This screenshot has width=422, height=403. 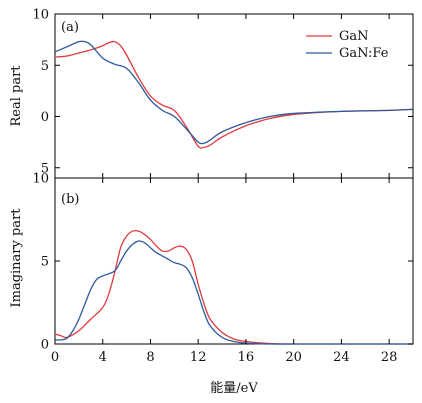 What do you see at coordinates (45, 262) in the screenshot?
I see `y-tick-label-b: 5` at bounding box center [45, 262].